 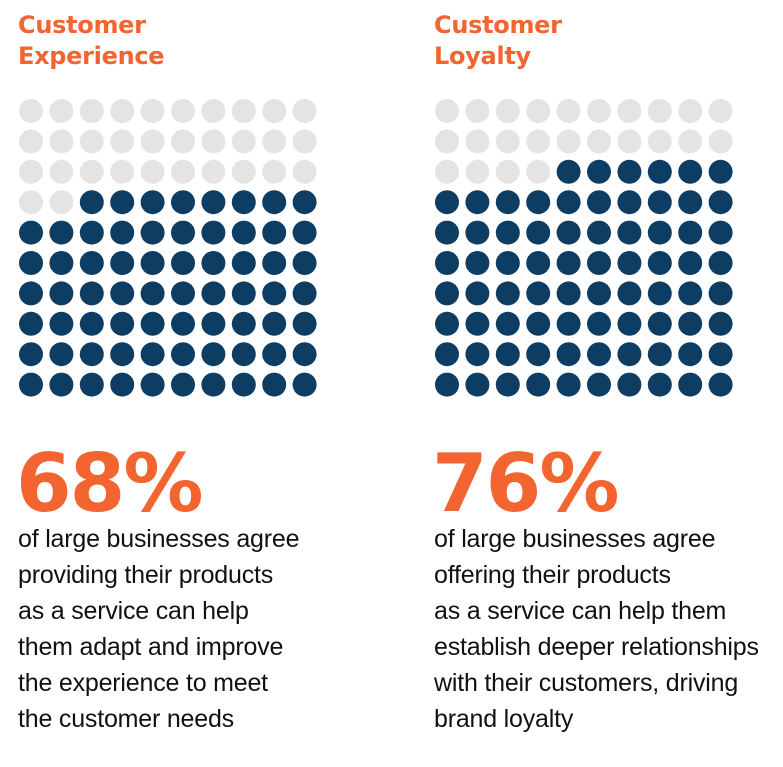 I want to click on waffle-chart, so click(x=584, y=248).